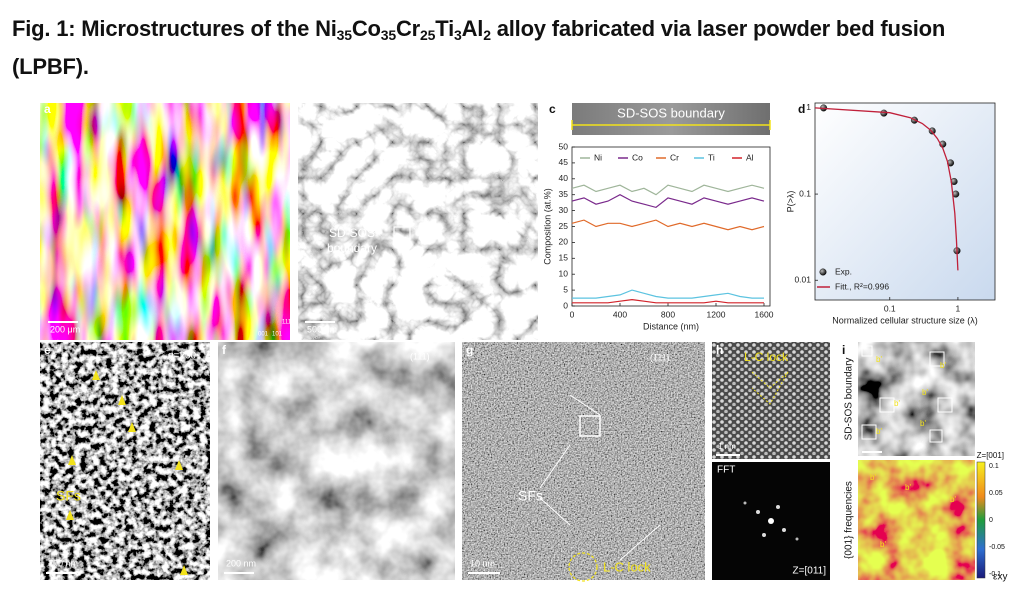 Image resolution: width=1033 pixels, height=601 pixels. I want to click on y-axis-label: Composition (at.%), so click(547, 226).